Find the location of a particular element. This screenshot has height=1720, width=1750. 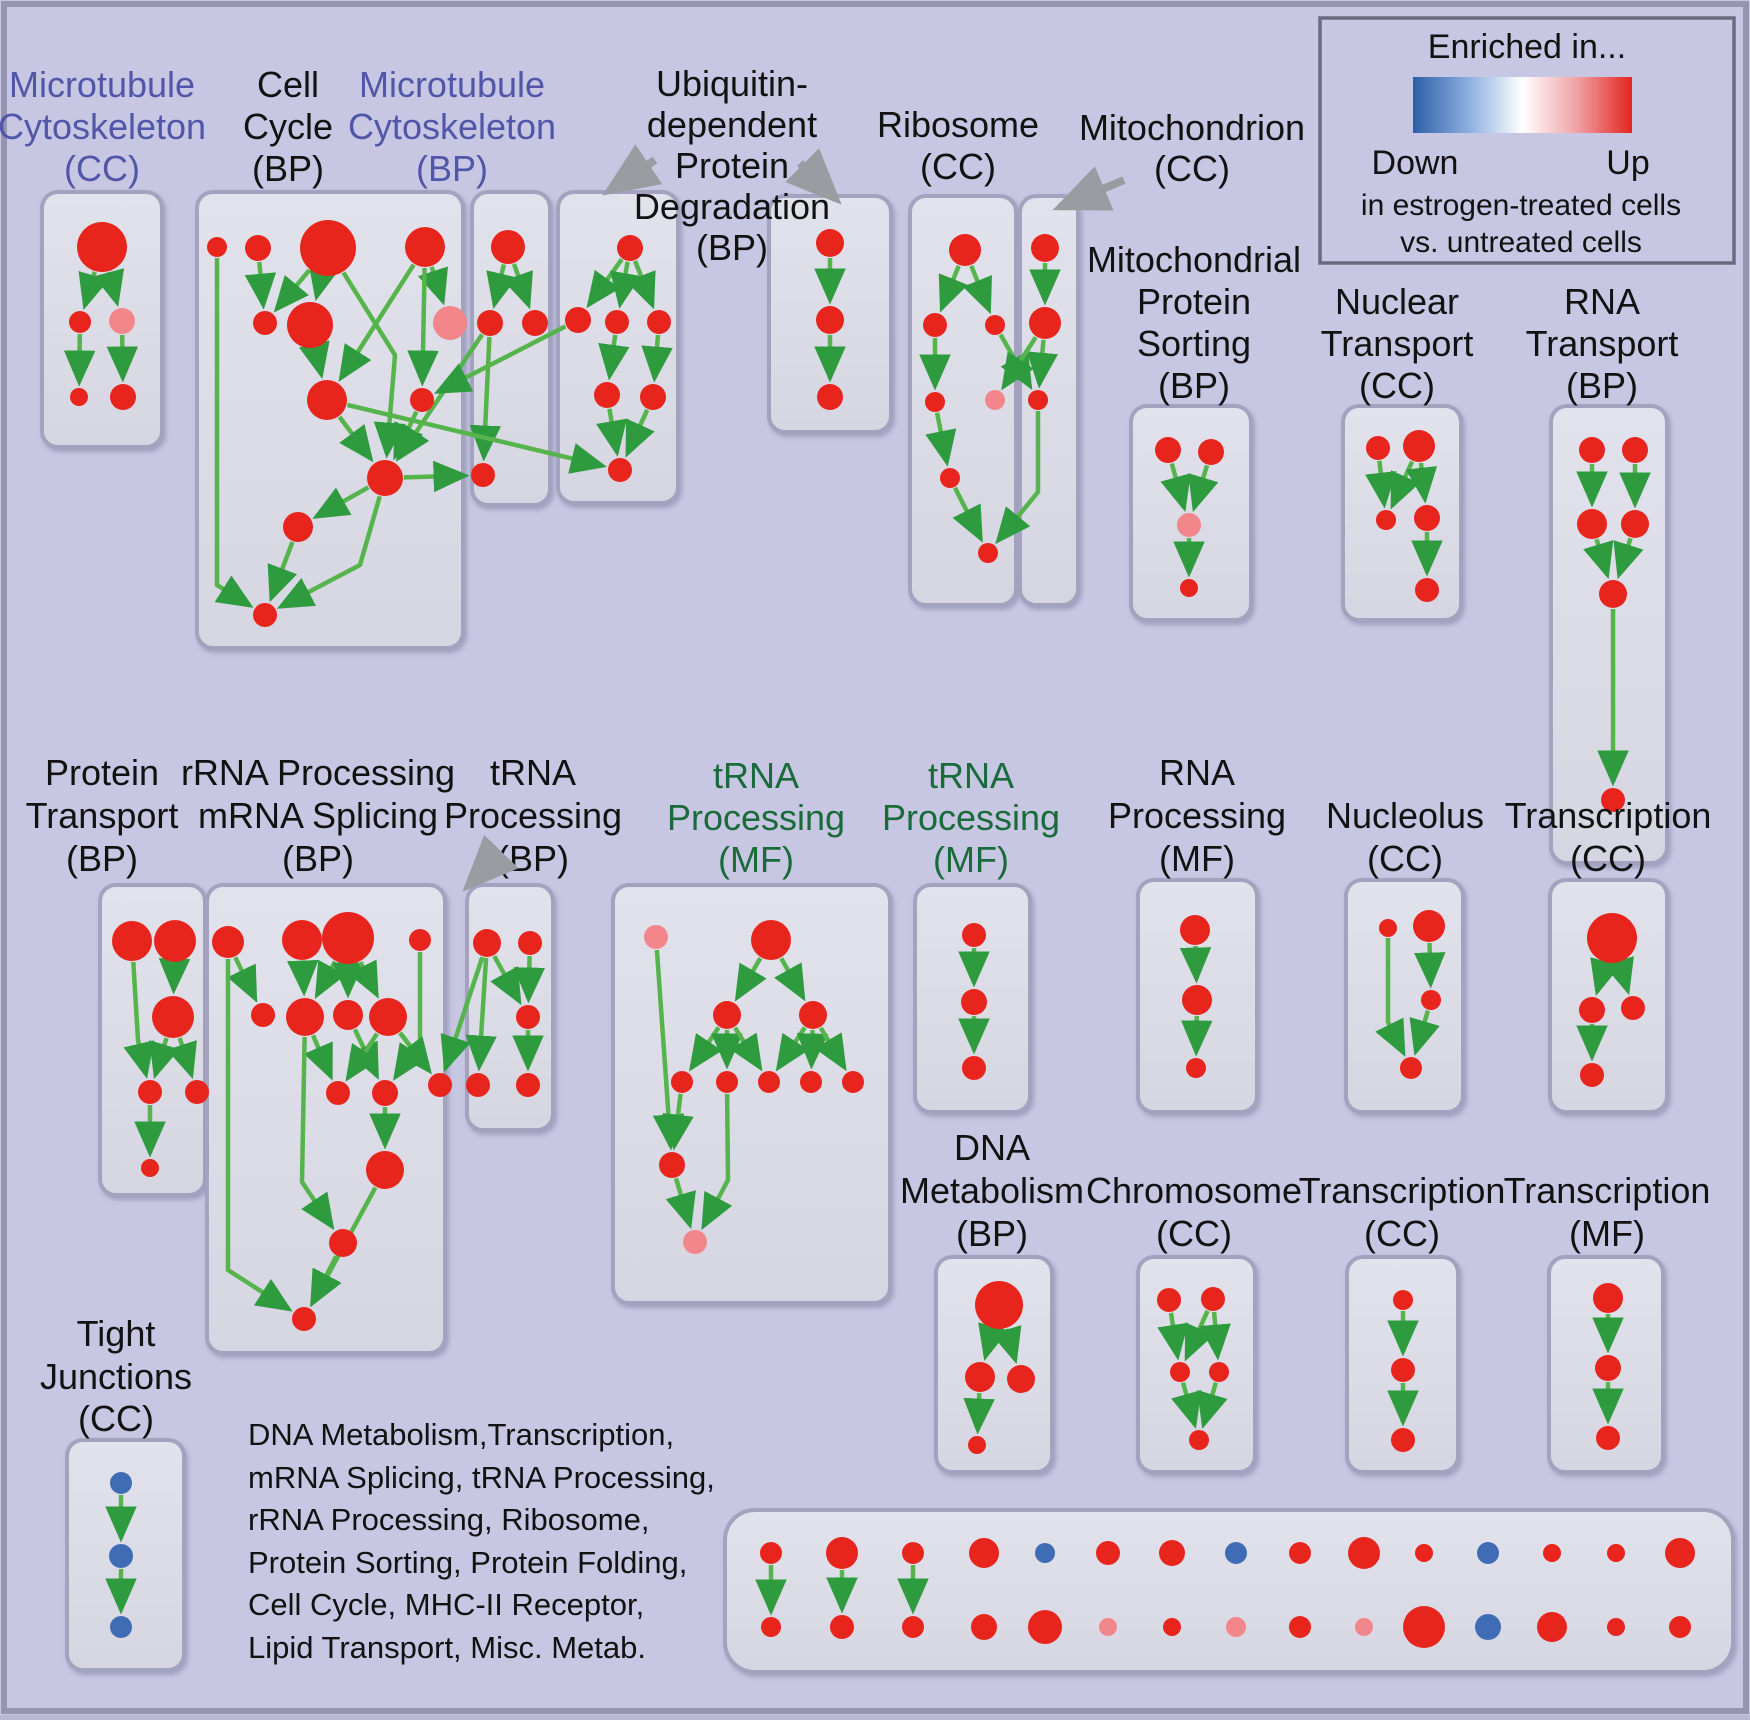

label-rna-transport-bp-line1: Transport is located at coordinates (1602, 343).